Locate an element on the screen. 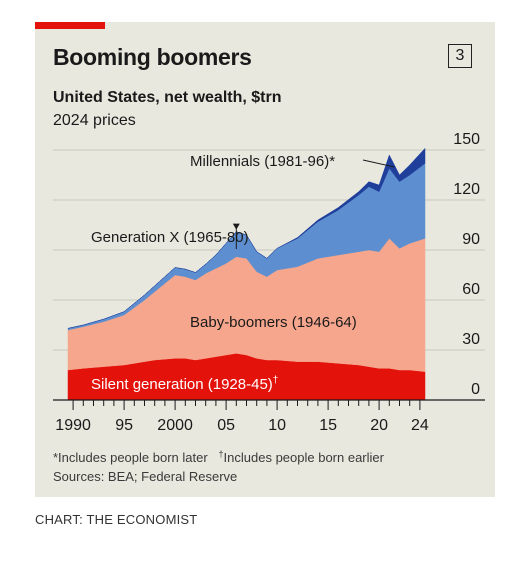 This screenshot has height=564, width=525. series-label-baby-boomers: Baby-boomers (1946-64) is located at coordinates (273, 322).